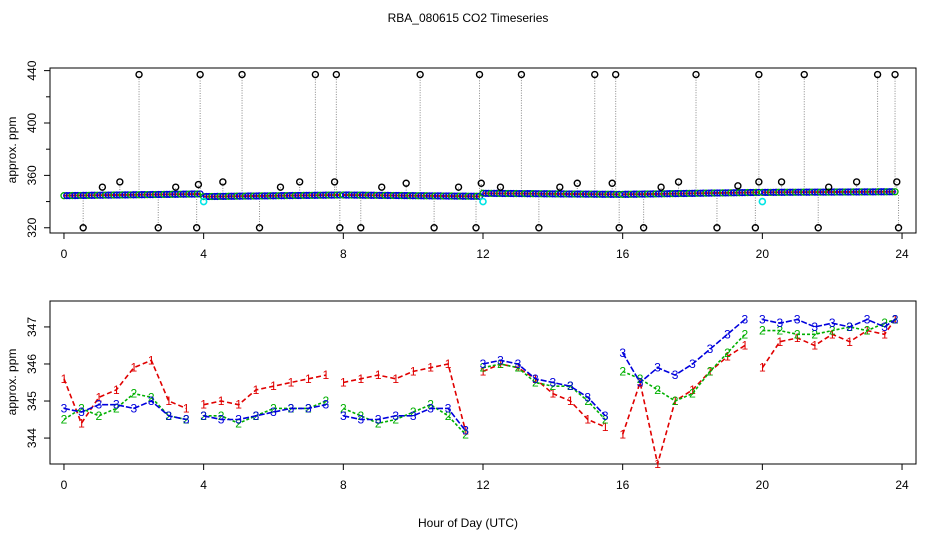  I want to click on x-tick-label-bottom: 12, so click(483, 485).